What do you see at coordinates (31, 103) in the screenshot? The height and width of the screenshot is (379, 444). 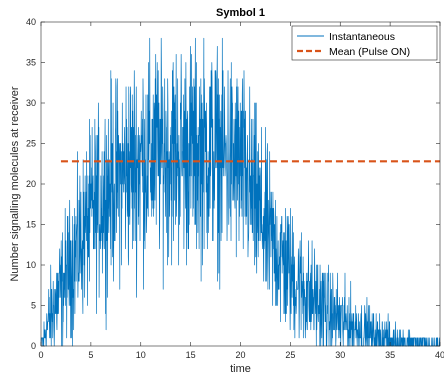 I see `y-tick-label: 30` at bounding box center [31, 103].